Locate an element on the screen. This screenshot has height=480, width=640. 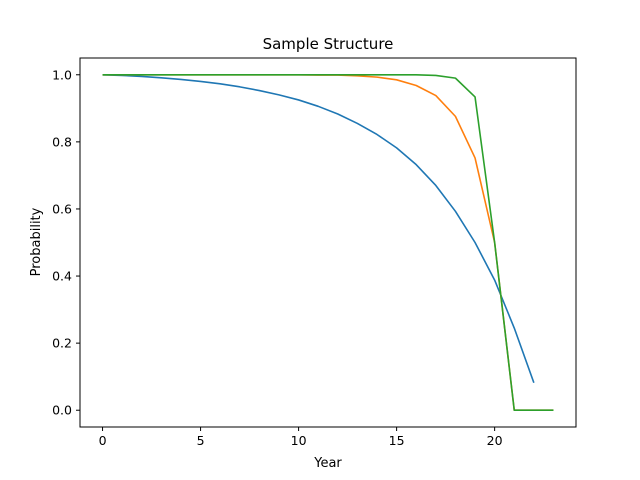
chart-title: Sample Structure is located at coordinates (328, 44).